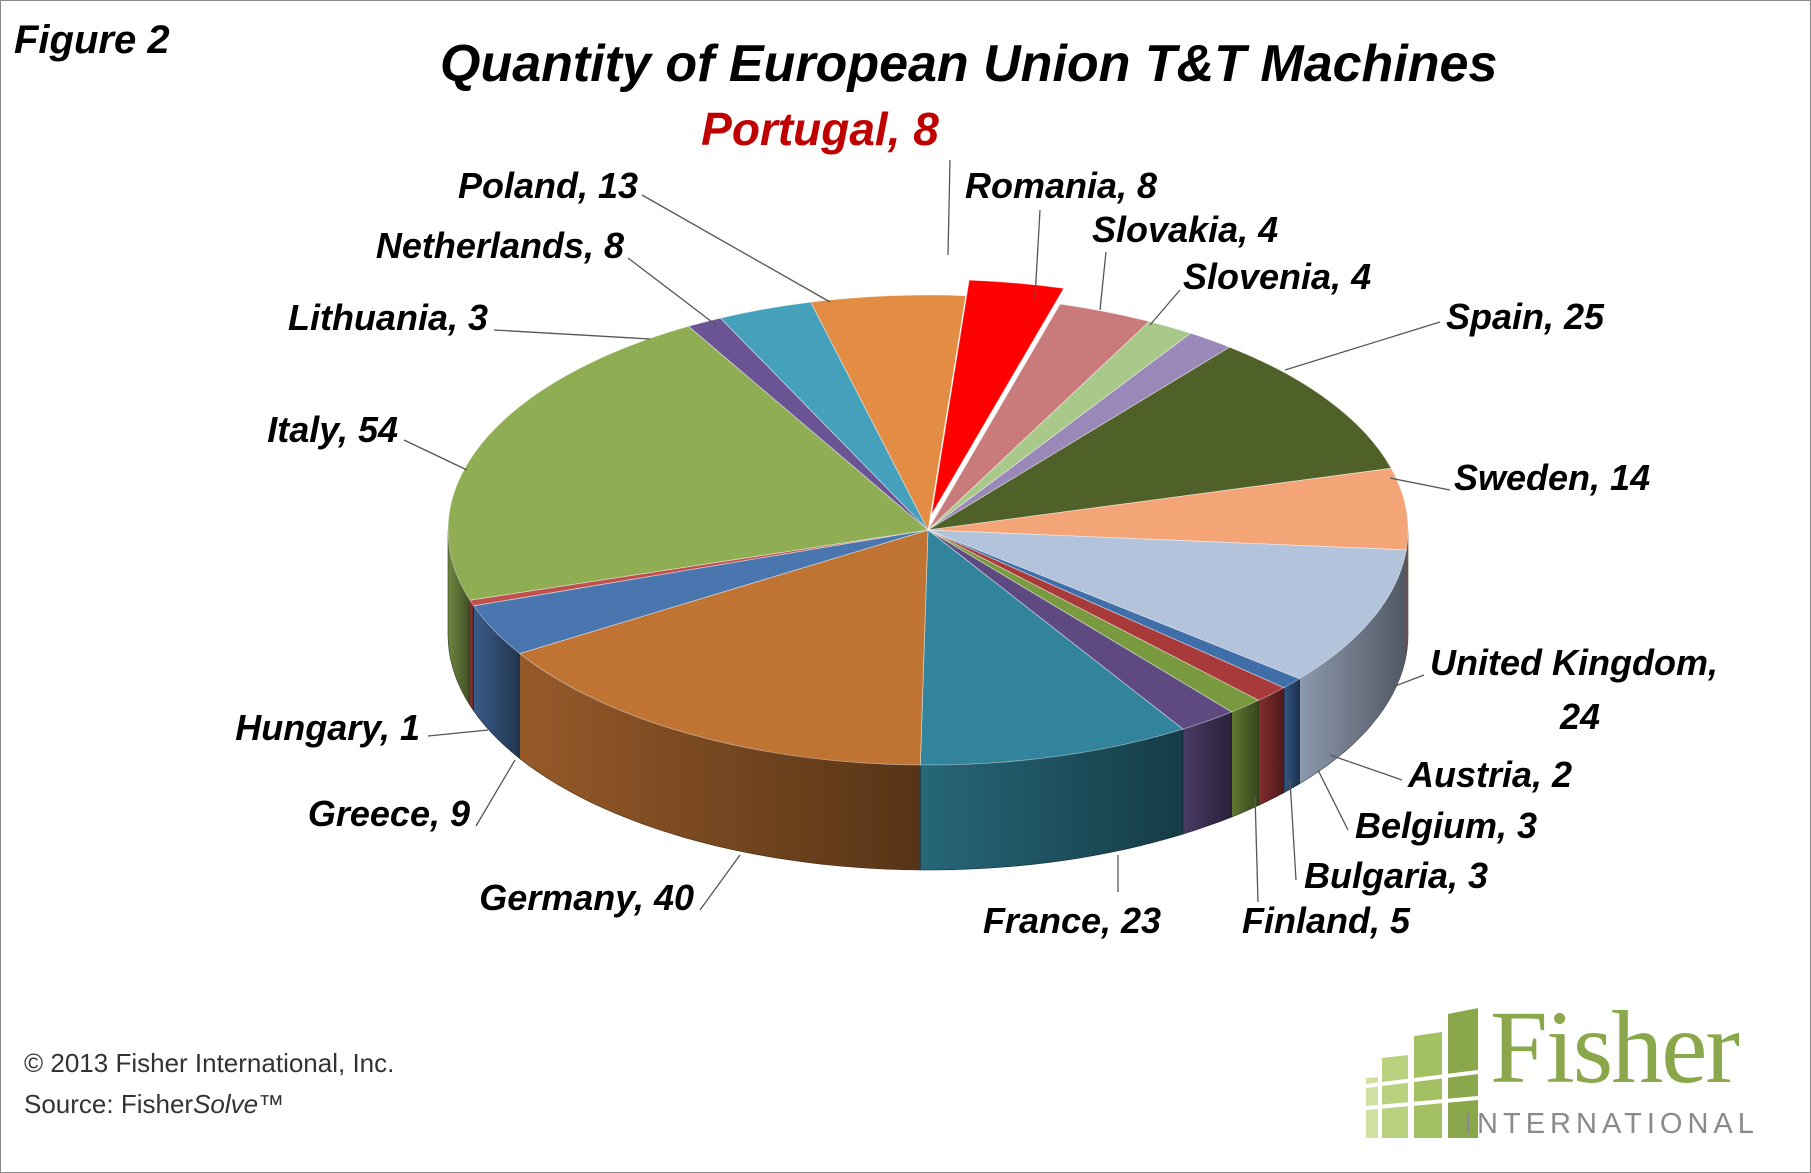 The width and height of the screenshot is (1811, 1173). What do you see at coordinates (332, 429) in the screenshot?
I see `label-italy: Italy, 54` at bounding box center [332, 429].